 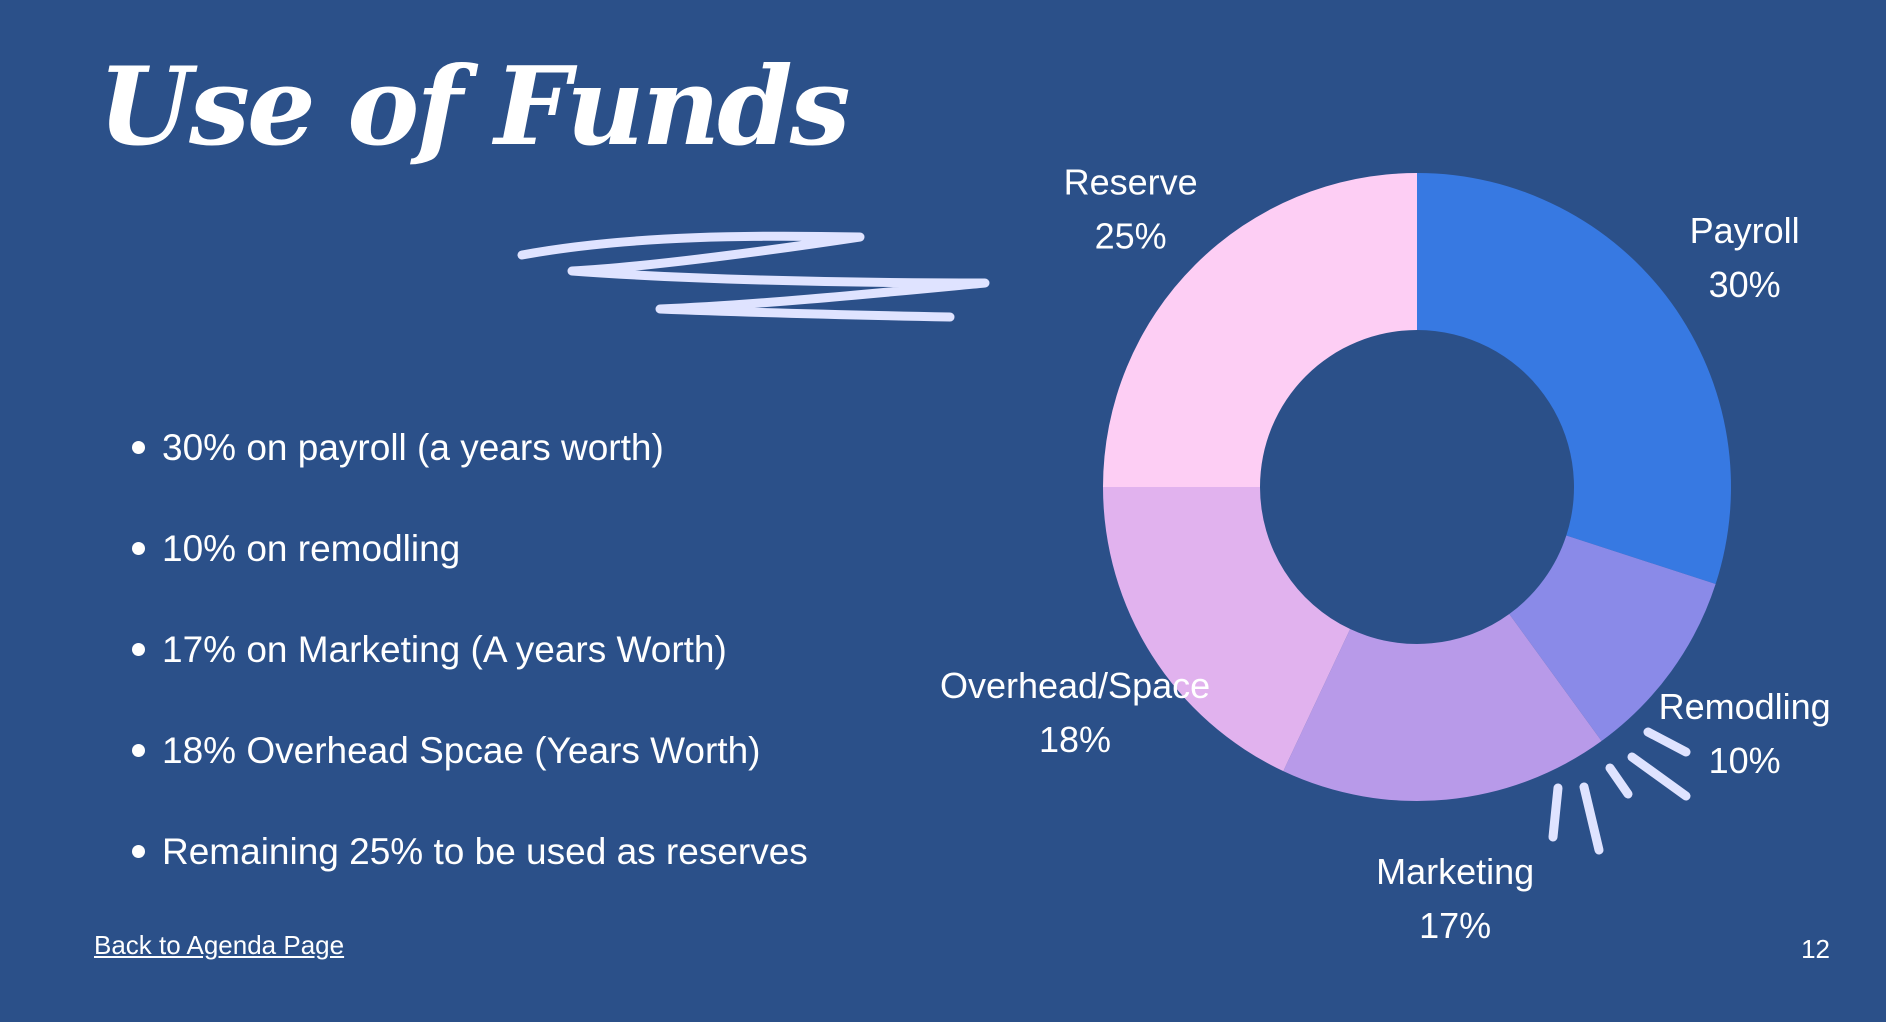 What do you see at coordinates (468, 771) in the screenshot?
I see `bullet-item-overhead: 18% Overhead Spcae (Years Worth)` at bounding box center [468, 771].